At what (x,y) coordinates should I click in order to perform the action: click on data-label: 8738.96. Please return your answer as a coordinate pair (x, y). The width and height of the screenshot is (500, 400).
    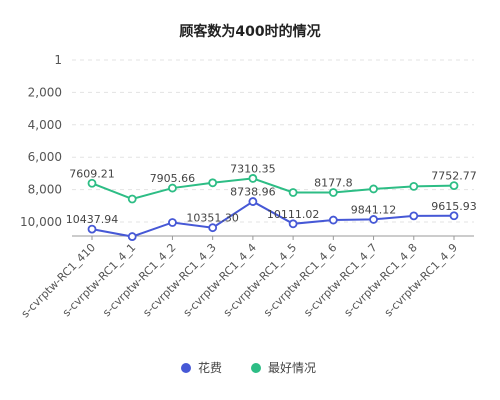
    Looking at the image, I should click on (253, 192).